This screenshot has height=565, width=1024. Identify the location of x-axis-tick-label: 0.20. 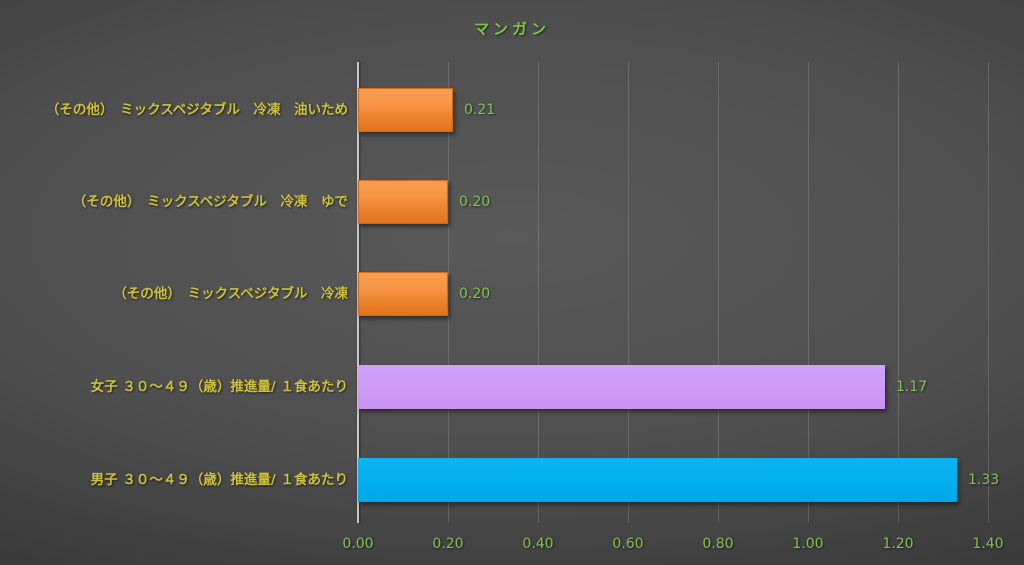
(448, 544).